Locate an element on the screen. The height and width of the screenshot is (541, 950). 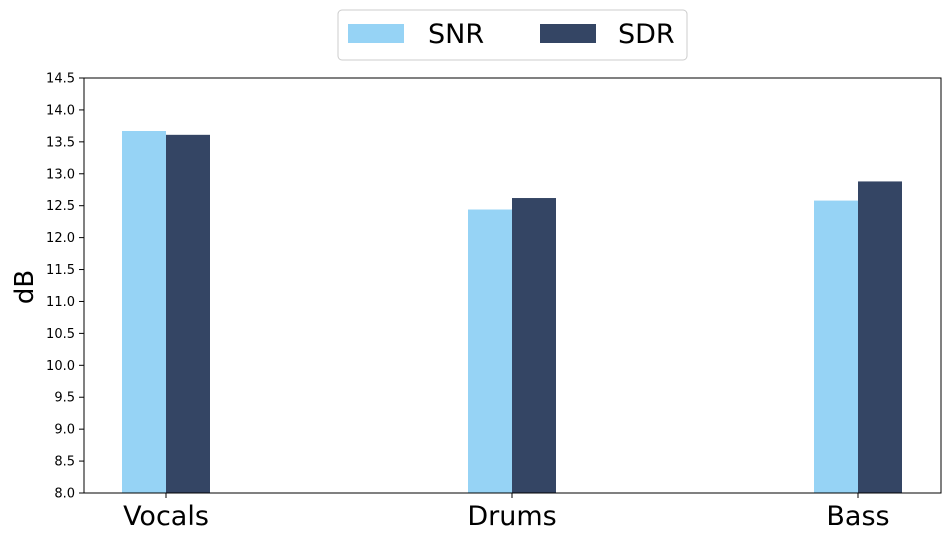
y-tick-label: 10.5 is located at coordinates (60, 334).